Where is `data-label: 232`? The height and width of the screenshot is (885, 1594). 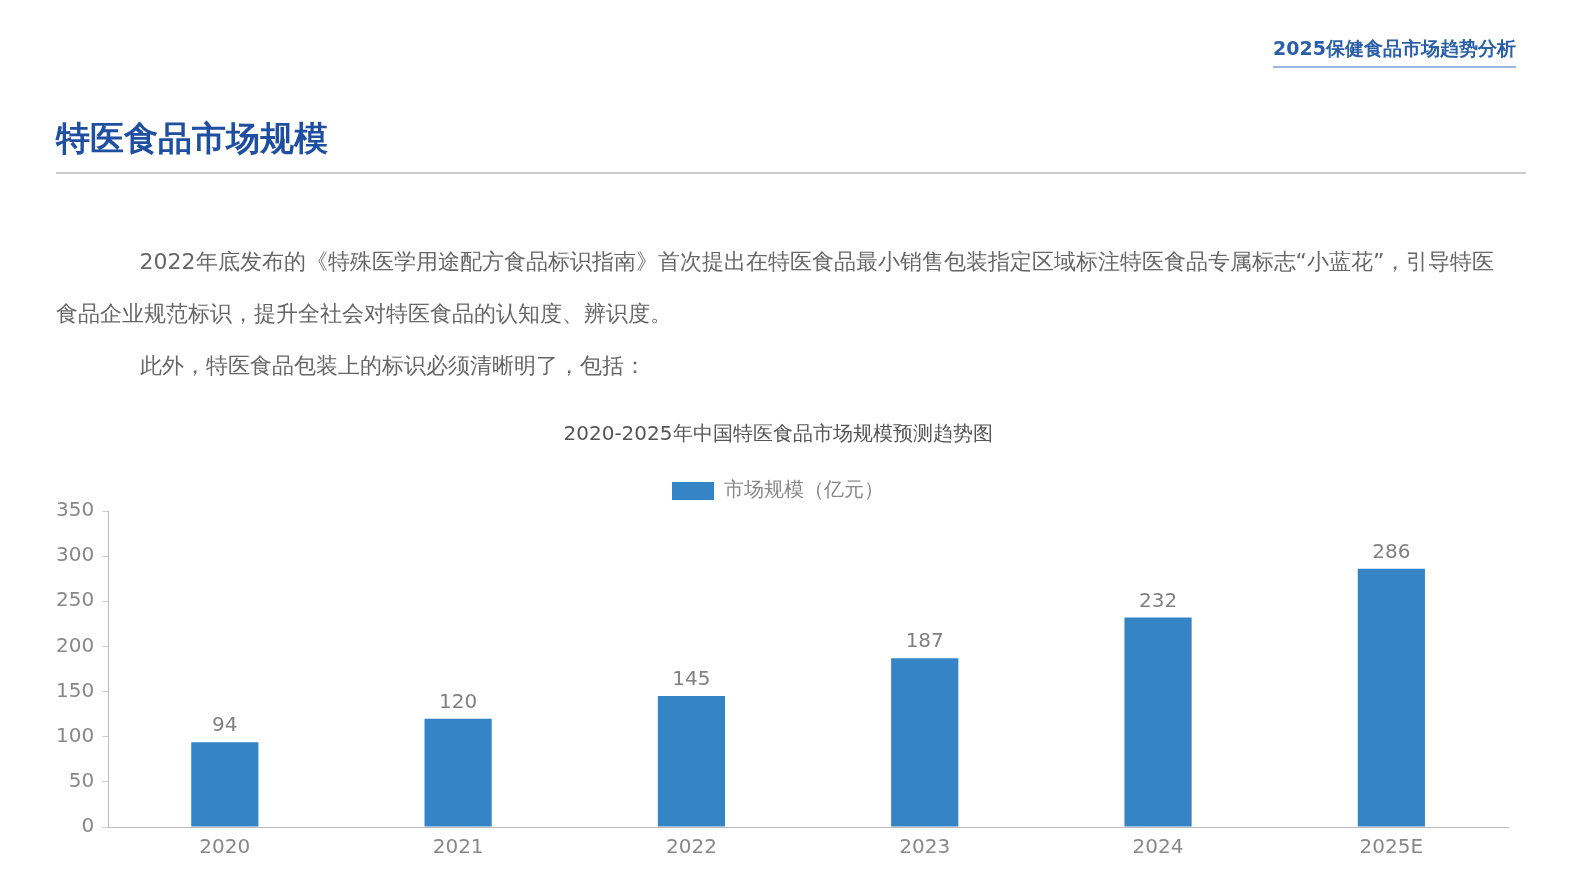
data-label: 232 is located at coordinates (1158, 599).